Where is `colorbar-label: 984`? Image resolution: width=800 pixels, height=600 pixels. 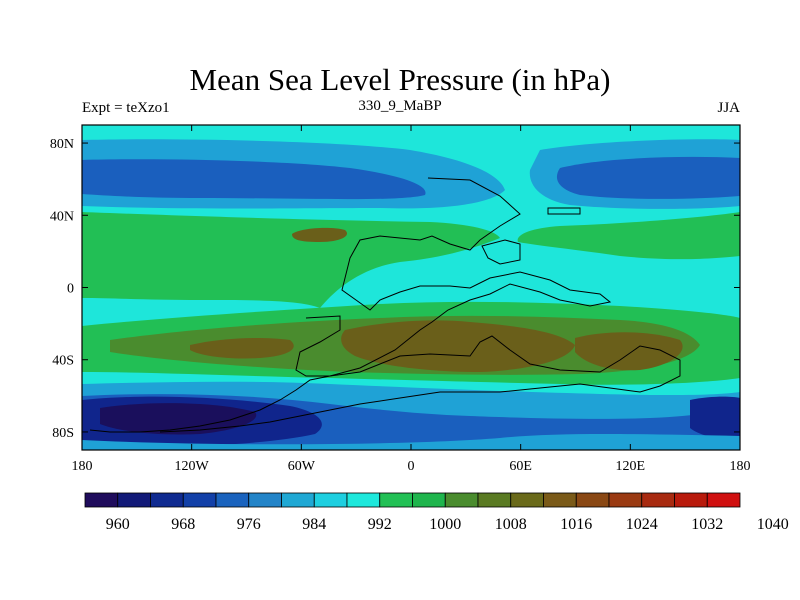 colorbar-label: 984 is located at coordinates (314, 524).